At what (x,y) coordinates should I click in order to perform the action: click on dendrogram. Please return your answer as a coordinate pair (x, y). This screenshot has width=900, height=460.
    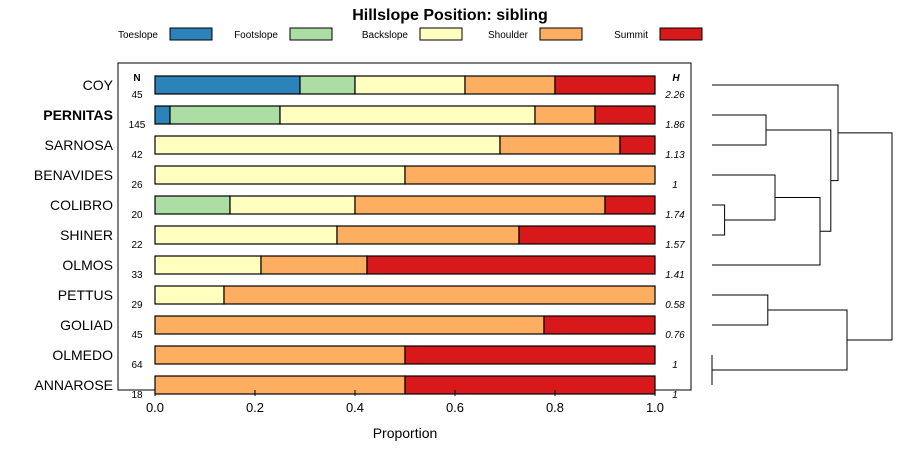
    Looking at the image, I should click on (802, 234).